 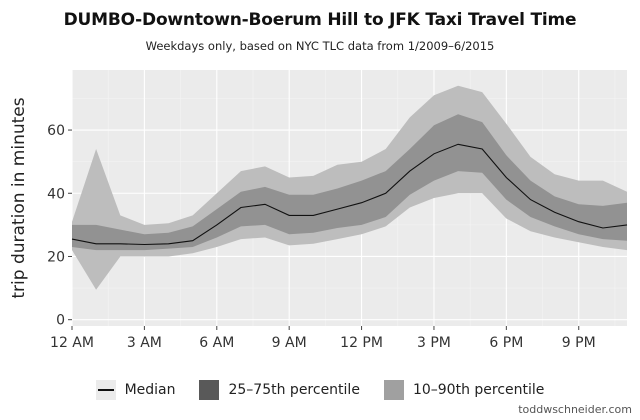 I want to click on legend-label-10-90: 10–90th percentile, so click(x=478, y=390).